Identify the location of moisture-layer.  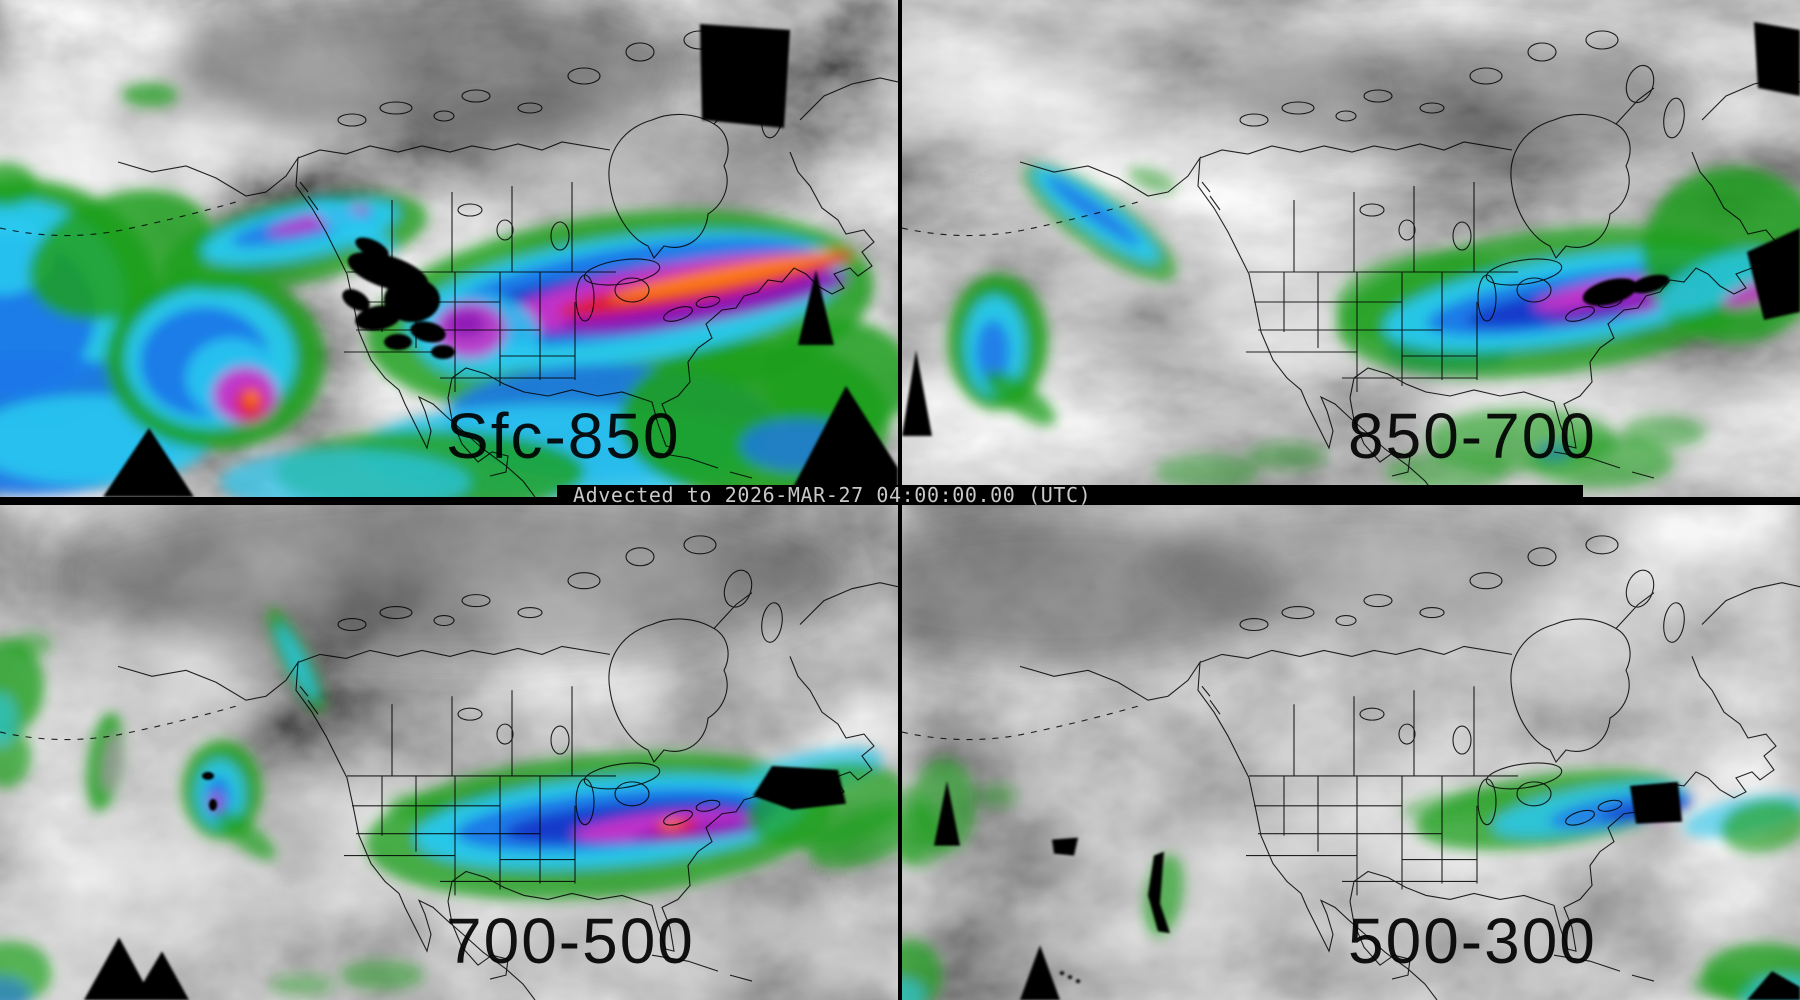
(1351, 878).